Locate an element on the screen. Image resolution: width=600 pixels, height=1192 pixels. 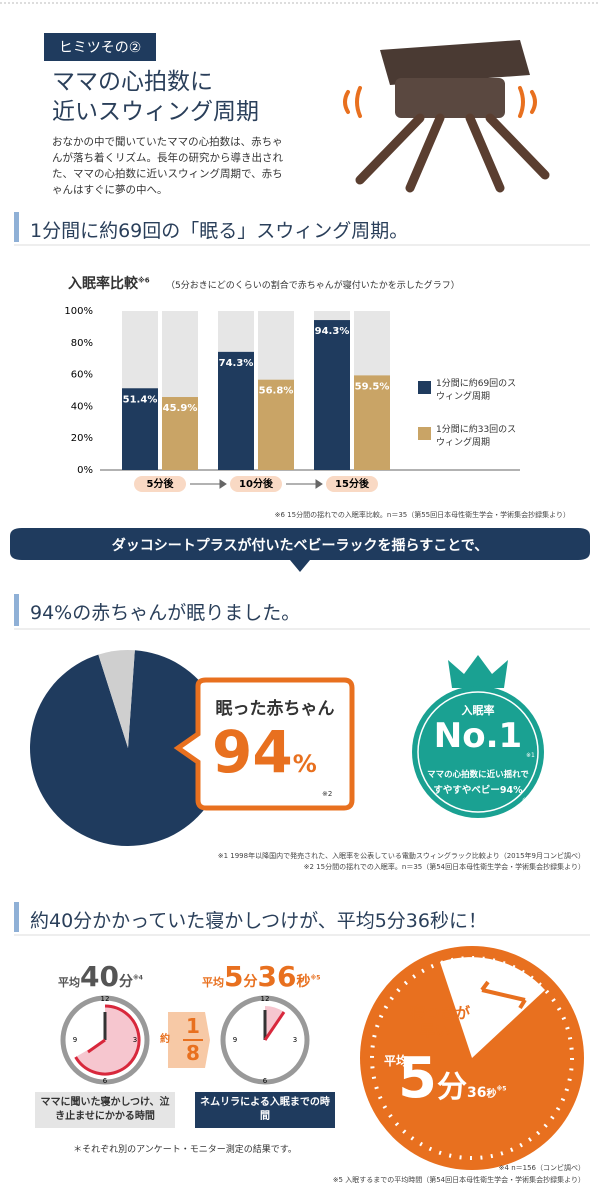
award-badge is located at coordinates (478, 736).